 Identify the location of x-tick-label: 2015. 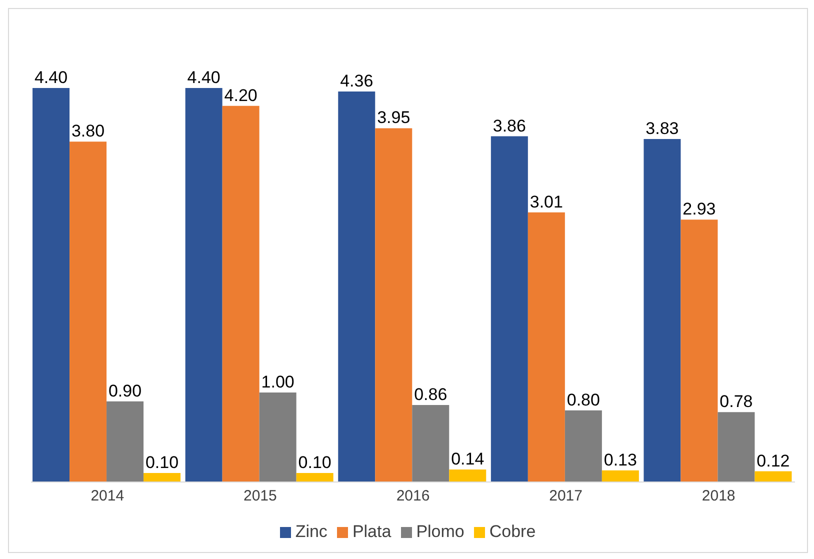
(260, 496).